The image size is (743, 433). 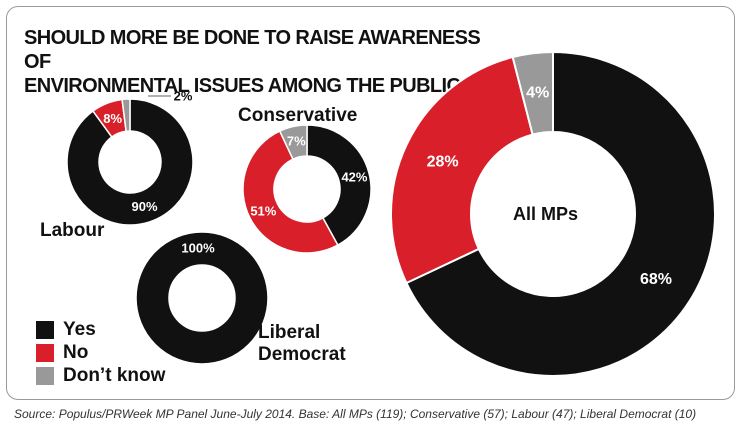 What do you see at coordinates (248, 86) in the screenshot?
I see `chart-title-line-2: environmental issues among the public?` at bounding box center [248, 86].